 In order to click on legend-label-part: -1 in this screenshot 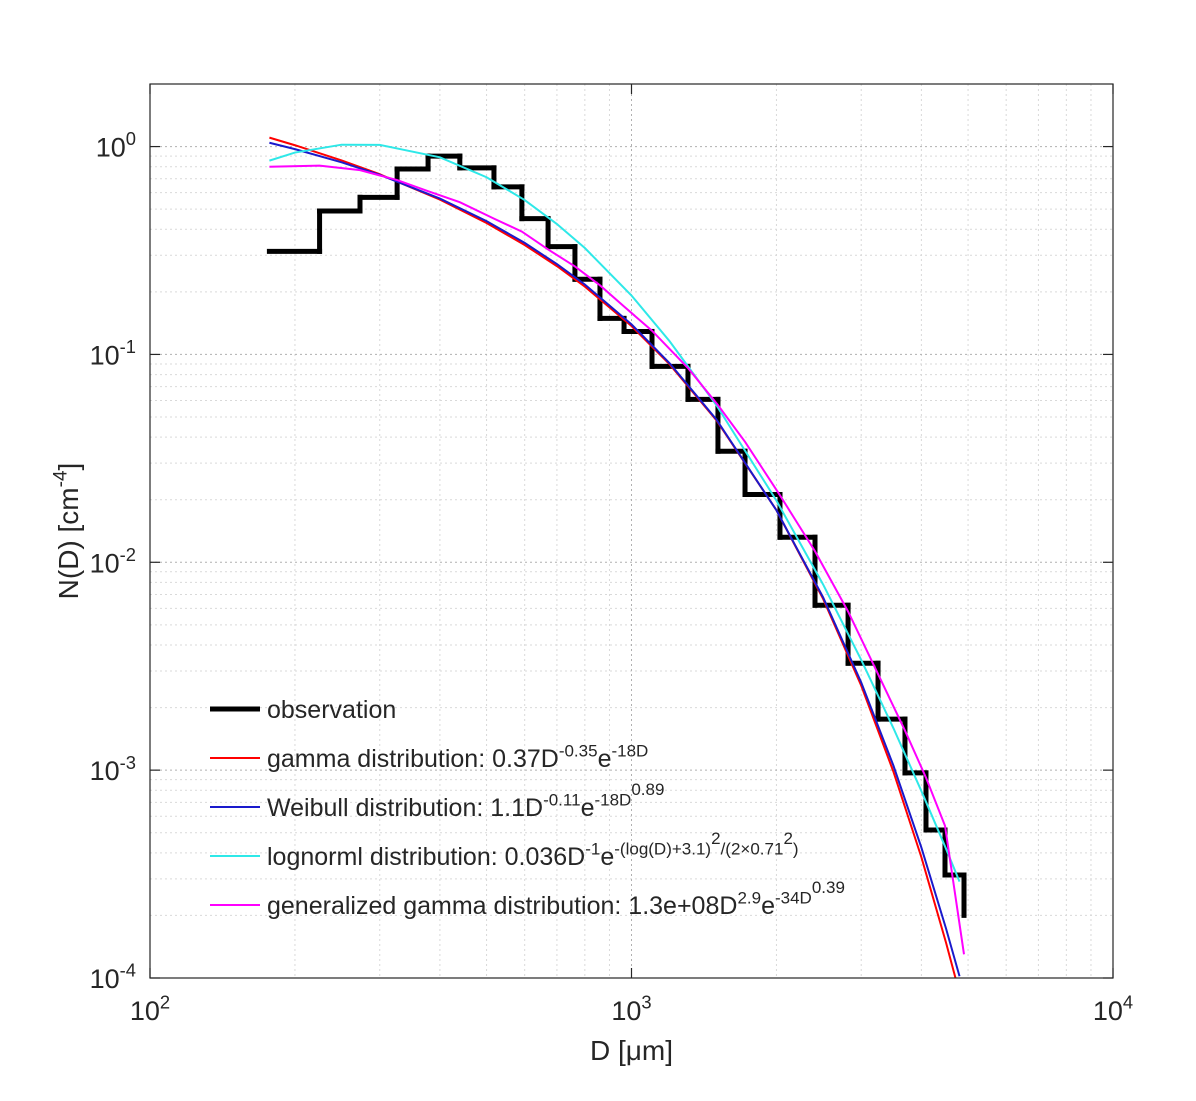, I will do `click(592, 849)`.